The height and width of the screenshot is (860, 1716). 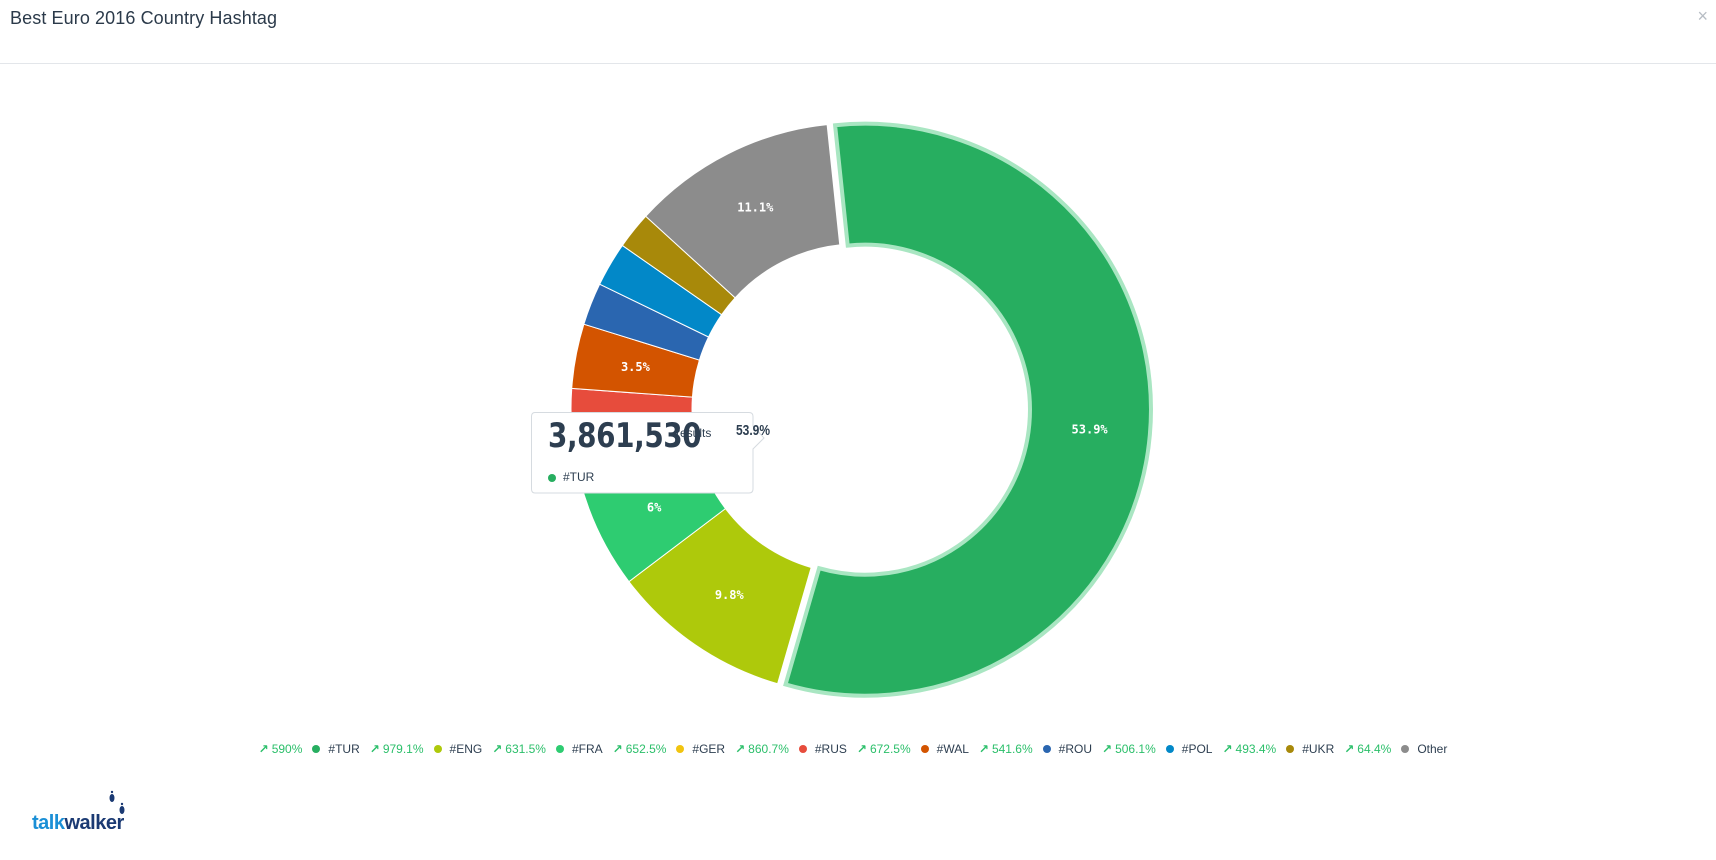 I want to click on slice-label-wal: 3.5%, so click(x=636, y=367).